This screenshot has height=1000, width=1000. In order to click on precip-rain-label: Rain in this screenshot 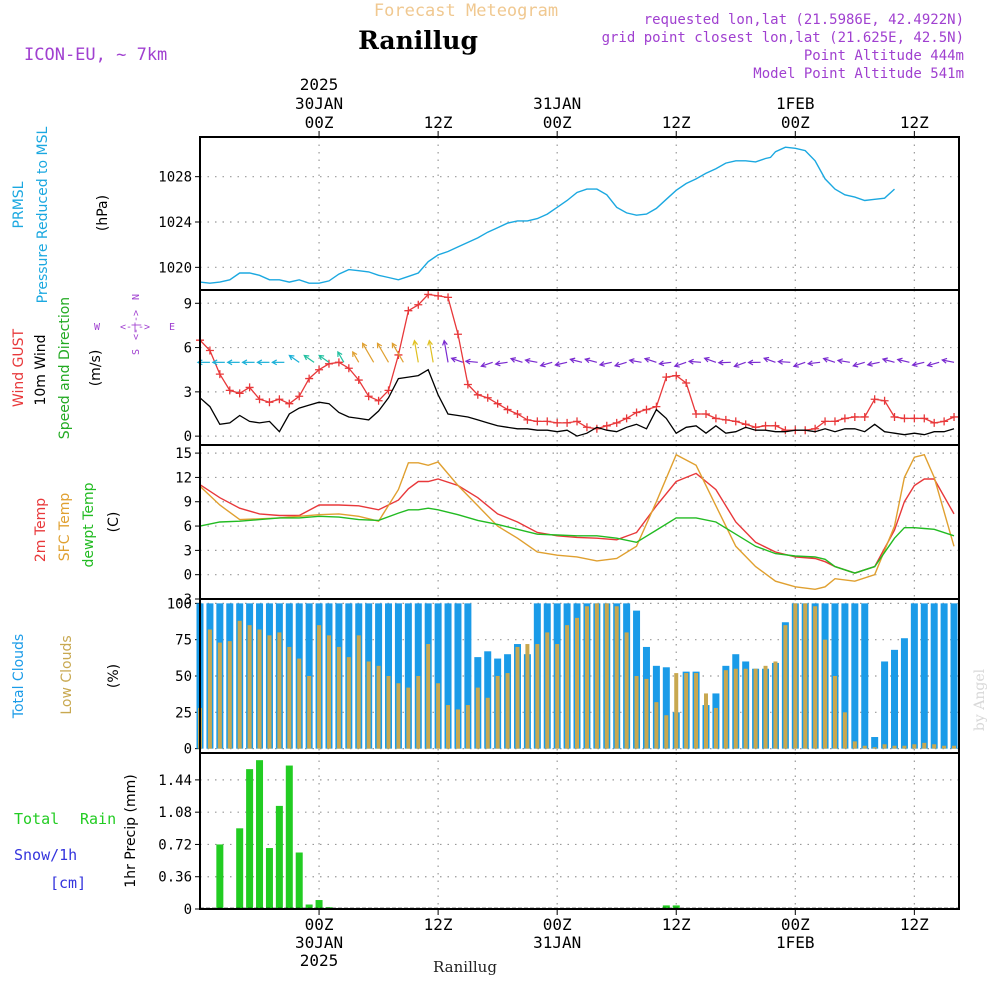, I will do `click(98, 819)`.